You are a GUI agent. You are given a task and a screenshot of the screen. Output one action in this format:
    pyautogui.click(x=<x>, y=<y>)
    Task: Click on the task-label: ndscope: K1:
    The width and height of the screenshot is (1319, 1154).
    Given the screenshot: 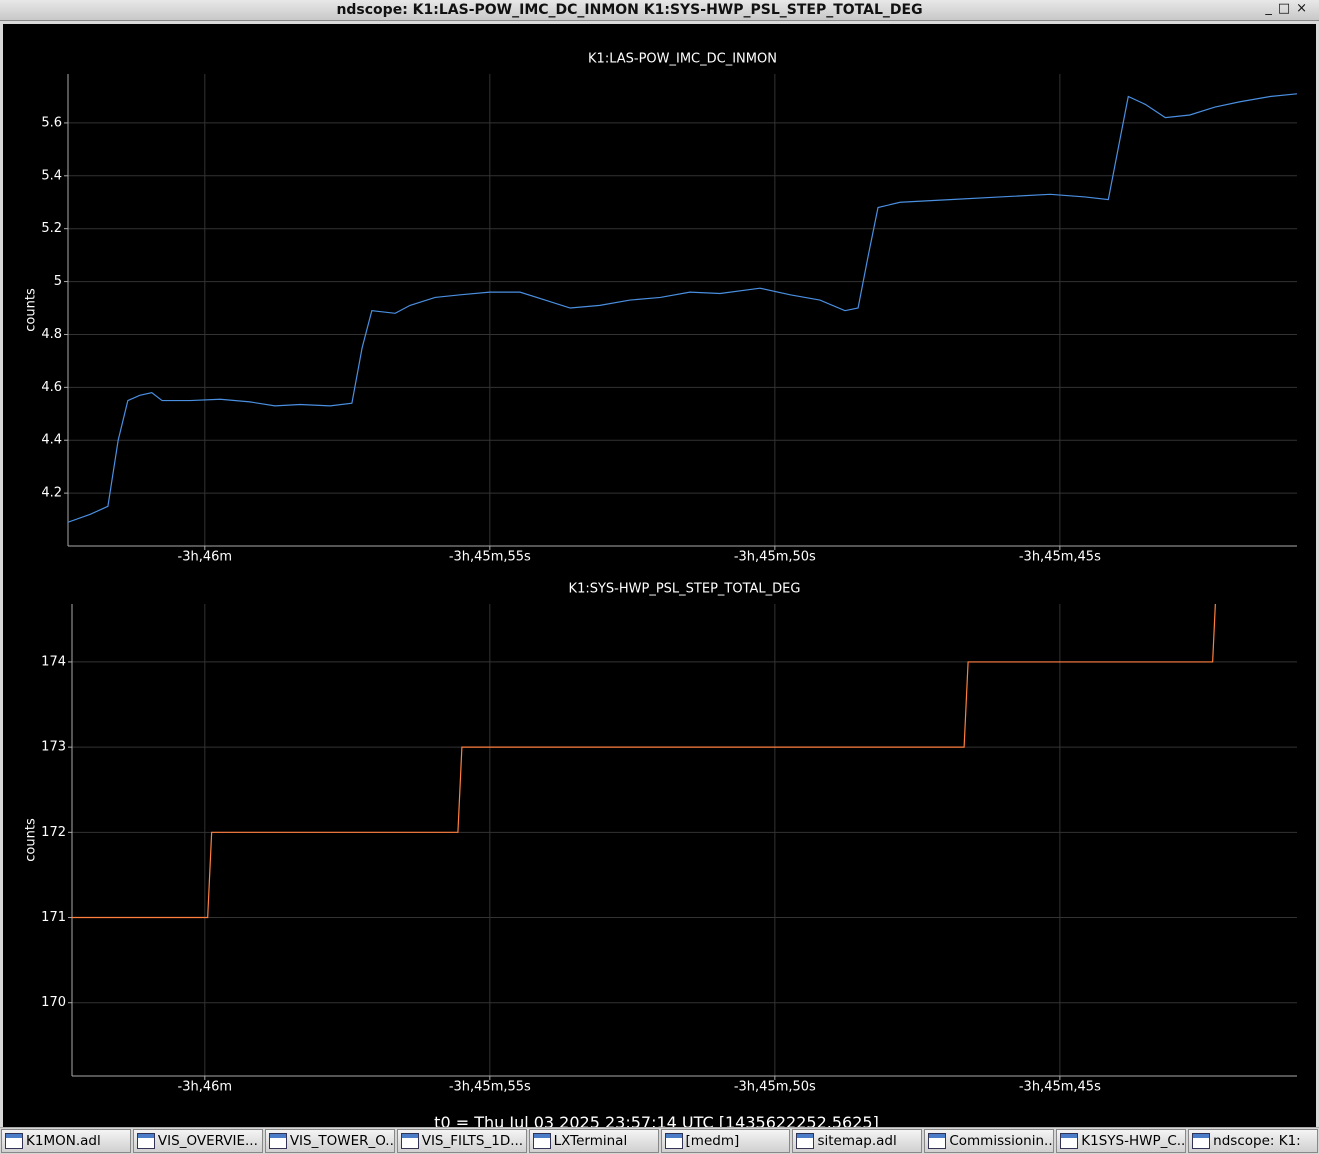 What is the action you would take?
    pyautogui.click(x=1257, y=1141)
    